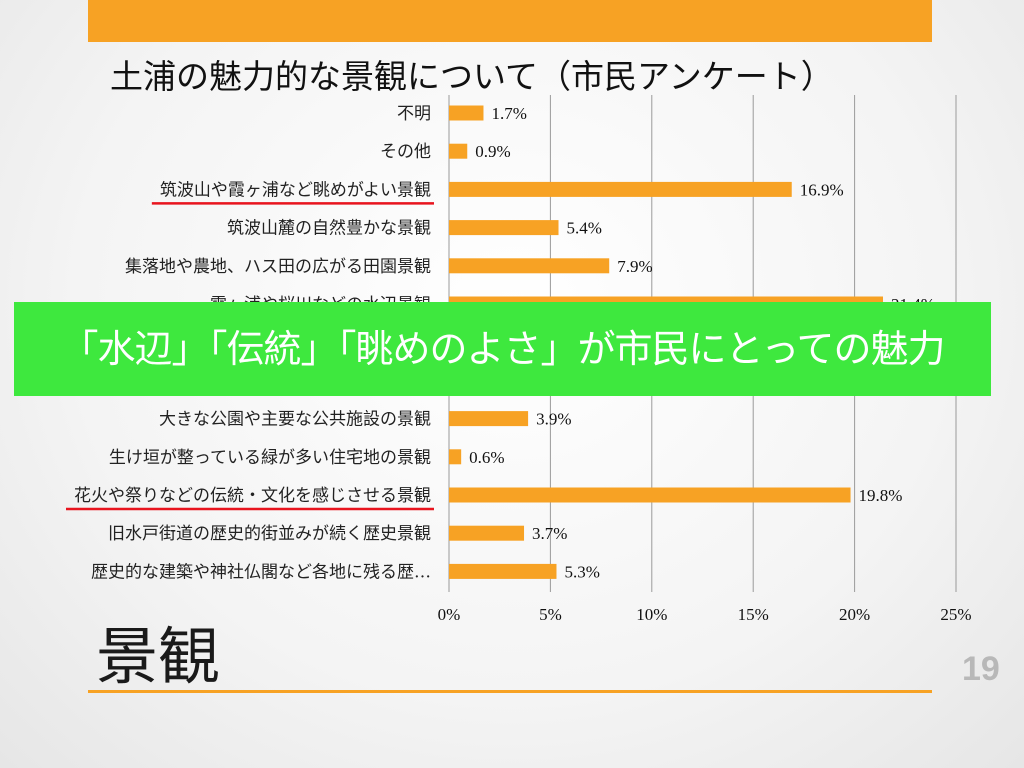  I want to click on x-tick-label-1: 5%, so click(550, 614).